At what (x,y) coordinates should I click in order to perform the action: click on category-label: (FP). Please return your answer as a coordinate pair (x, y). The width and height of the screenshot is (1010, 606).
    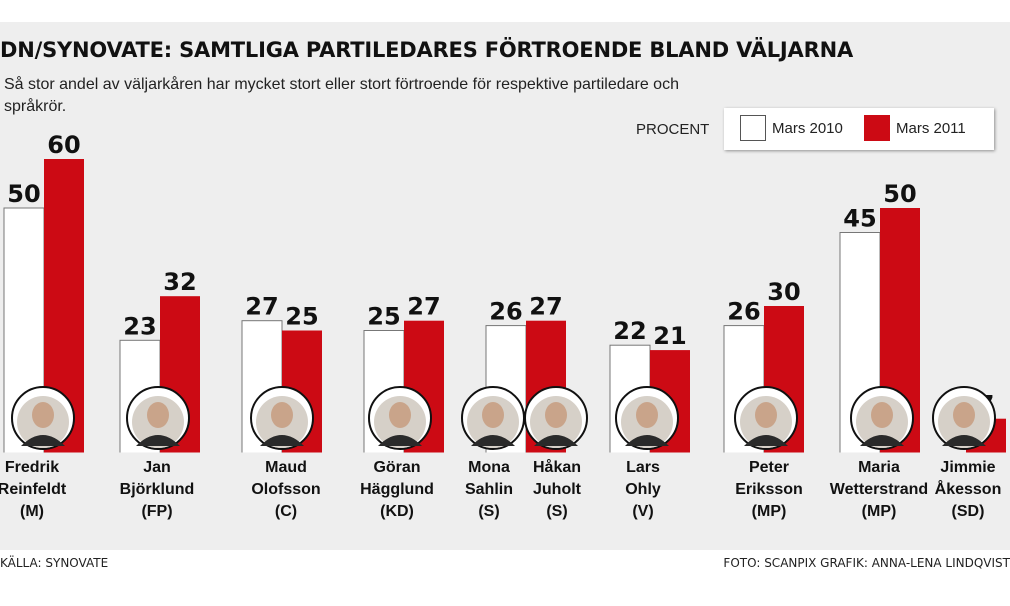
    Looking at the image, I should click on (156, 511).